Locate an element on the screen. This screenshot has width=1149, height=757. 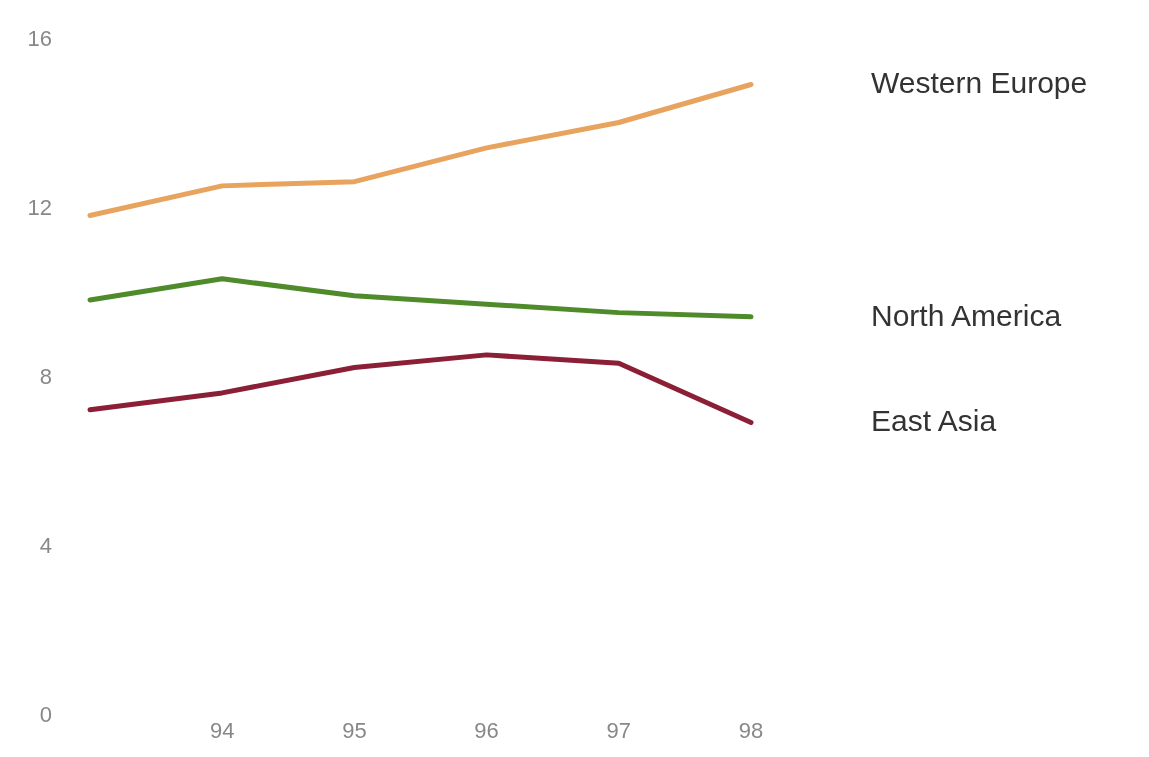
y-tick-label: 4 is located at coordinates (45, 545).